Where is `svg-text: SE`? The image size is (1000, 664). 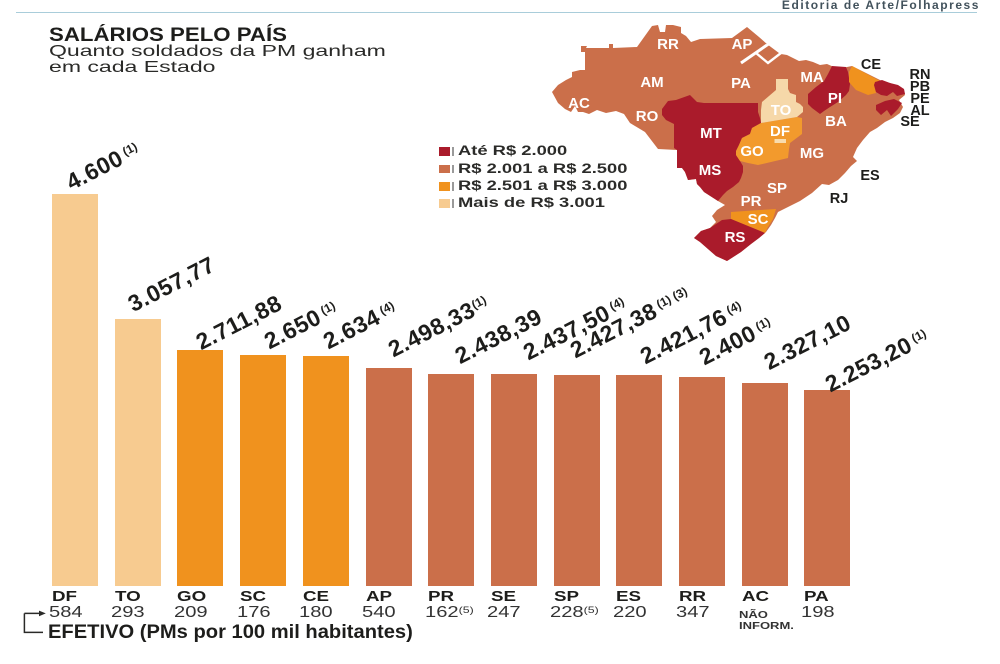 svg-text: SE is located at coordinates (910, 122).